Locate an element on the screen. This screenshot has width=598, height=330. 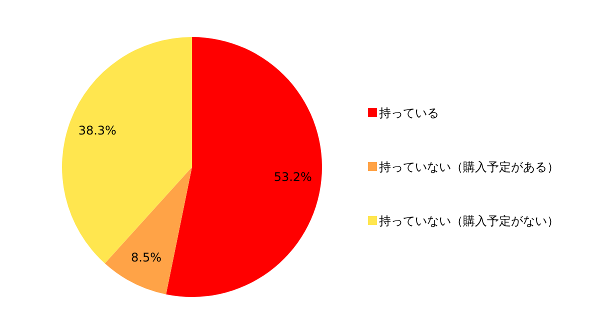
legend-label: 持っている is located at coordinates (409, 113).